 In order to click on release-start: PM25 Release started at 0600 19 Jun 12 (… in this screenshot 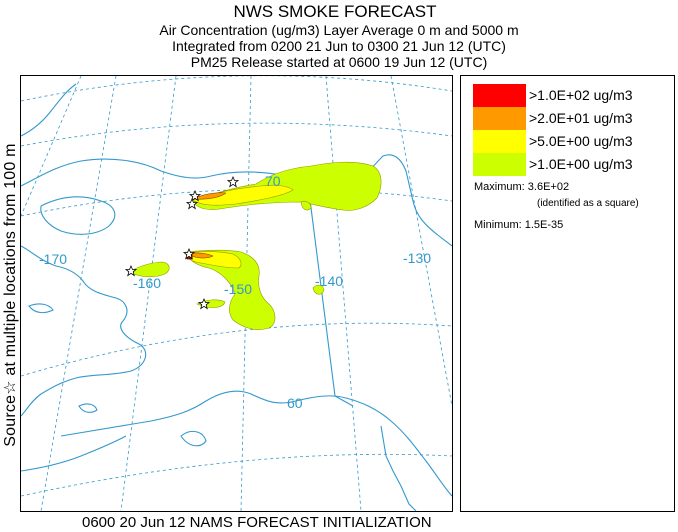, I will do `click(339, 62)`.